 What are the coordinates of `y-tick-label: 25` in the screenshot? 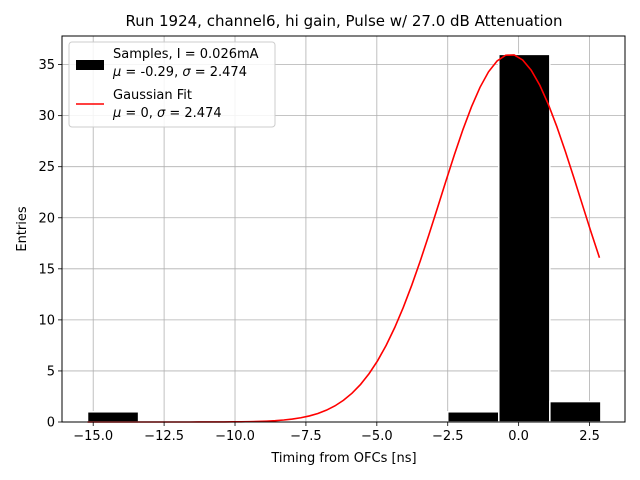 It's located at (46, 167).